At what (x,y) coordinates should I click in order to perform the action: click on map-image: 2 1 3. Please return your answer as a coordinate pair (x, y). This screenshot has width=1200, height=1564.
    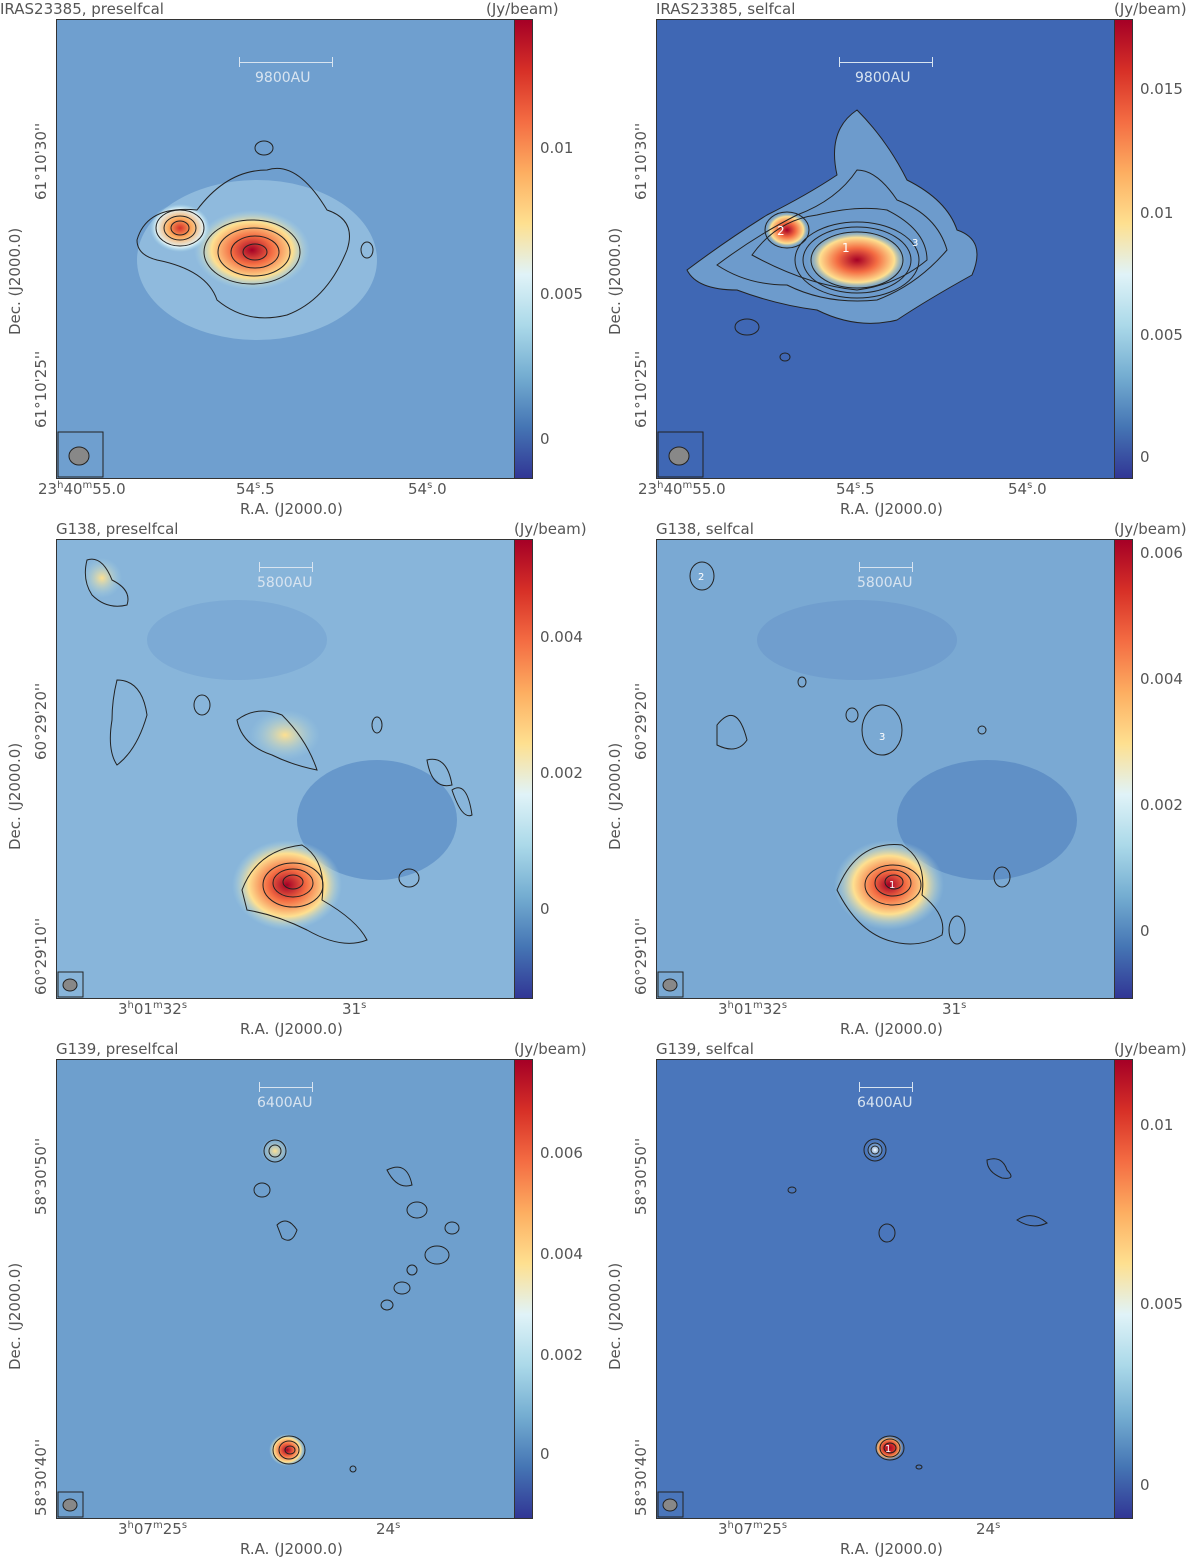
    Looking at the image, I should click on (886, 249).